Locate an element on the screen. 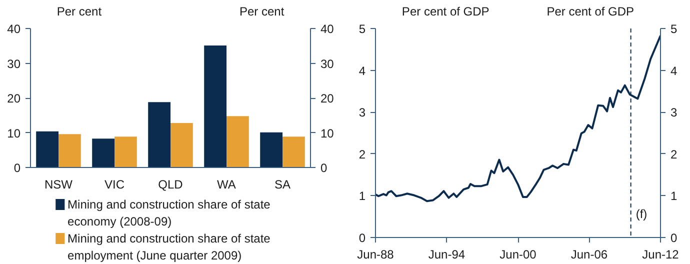 This screenshot has height=264, width=690. x-tick-label: Jun-06 is located at coordinates (589, 255).